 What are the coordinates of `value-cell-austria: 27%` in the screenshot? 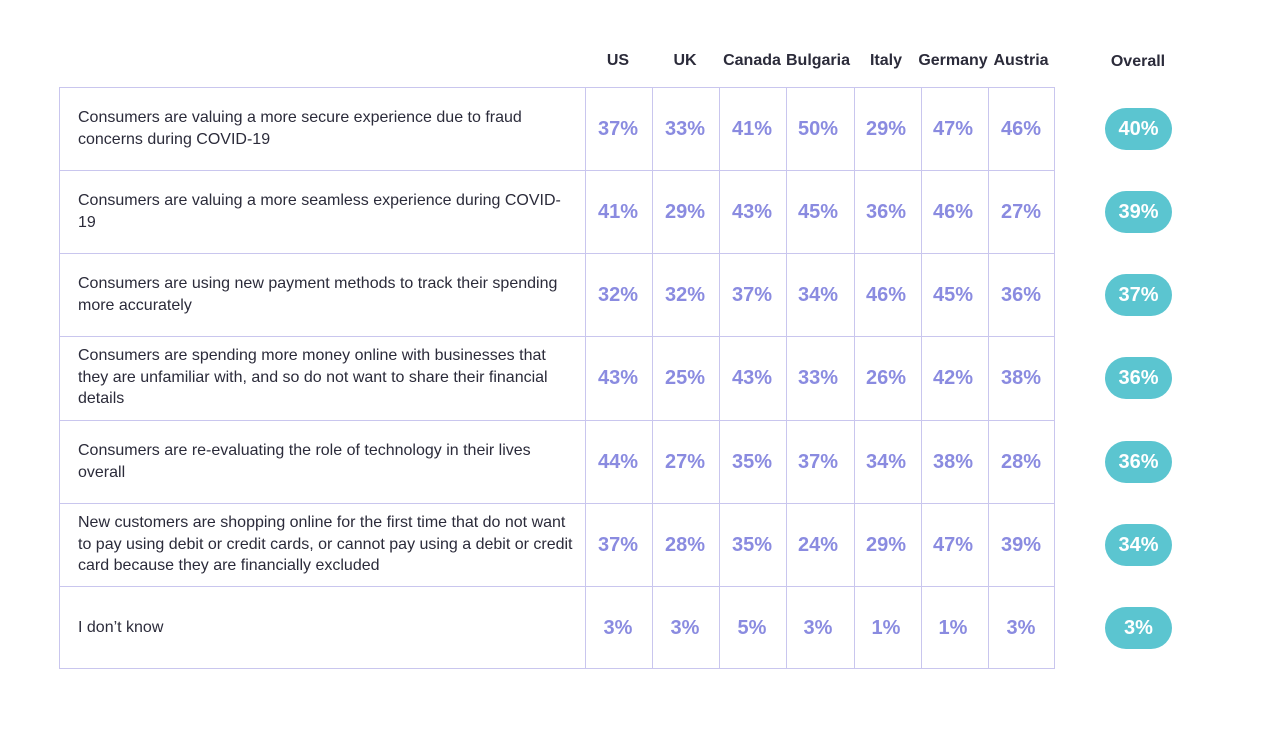 It's located at (1021, 211).